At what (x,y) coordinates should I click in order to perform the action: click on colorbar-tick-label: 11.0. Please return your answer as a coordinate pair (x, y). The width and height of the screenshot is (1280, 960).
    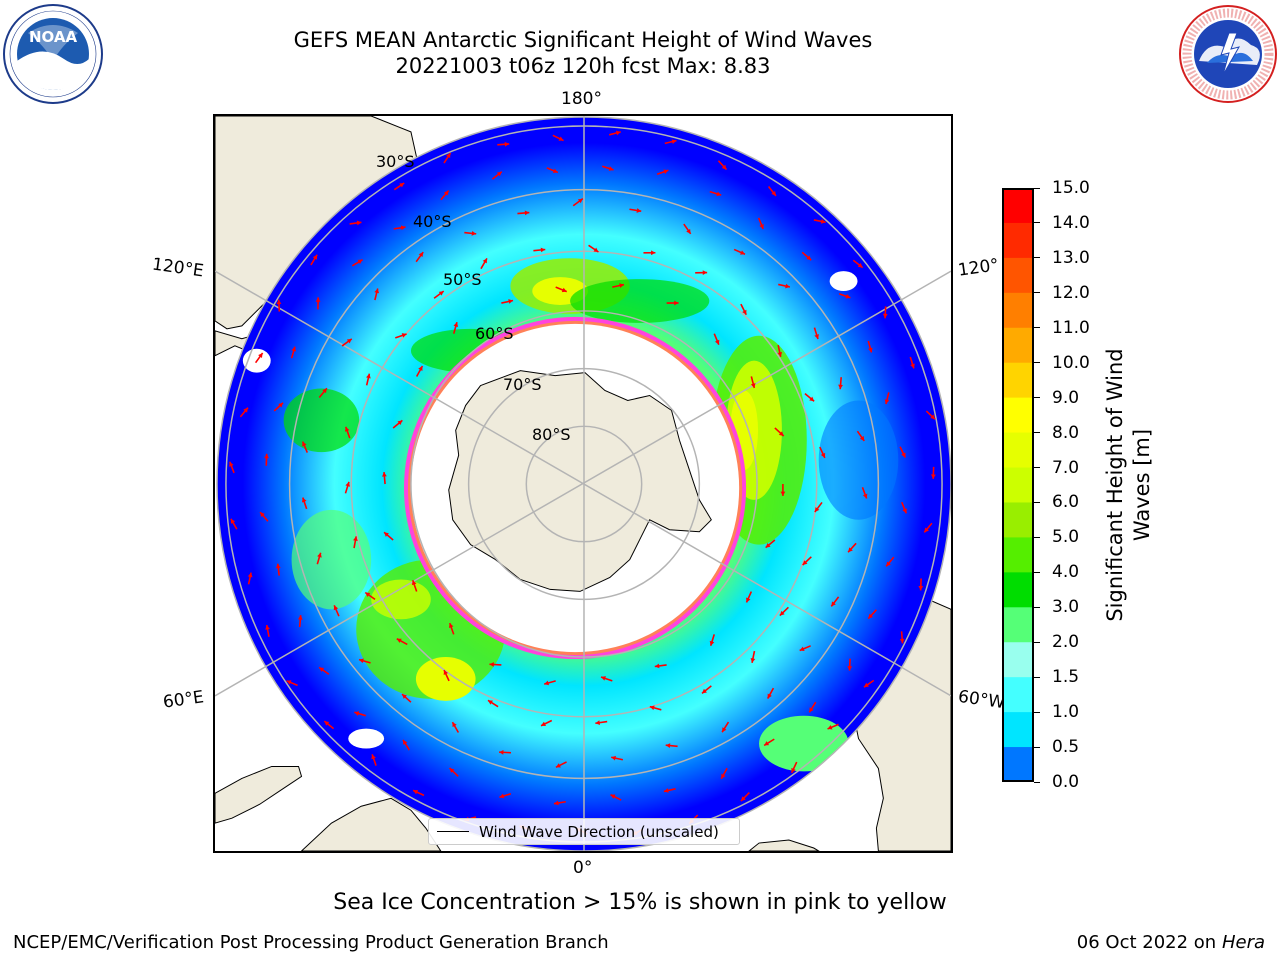
    Looking at the image, I should click on (1071, 327).